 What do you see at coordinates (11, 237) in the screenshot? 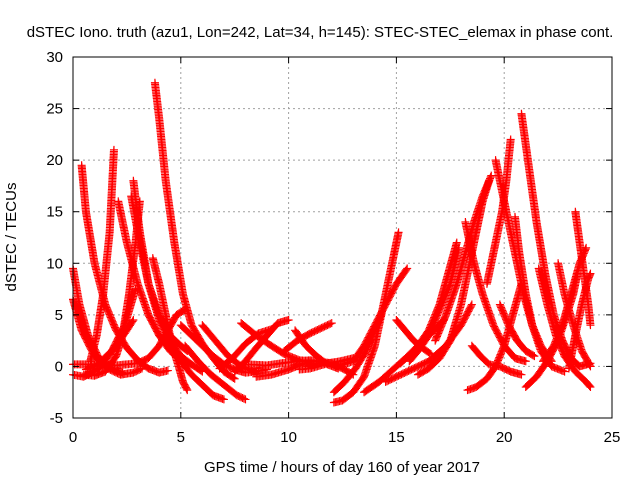
I see `y-axis-label: dSTEC / TECUs` at bounding box center [11, 237].